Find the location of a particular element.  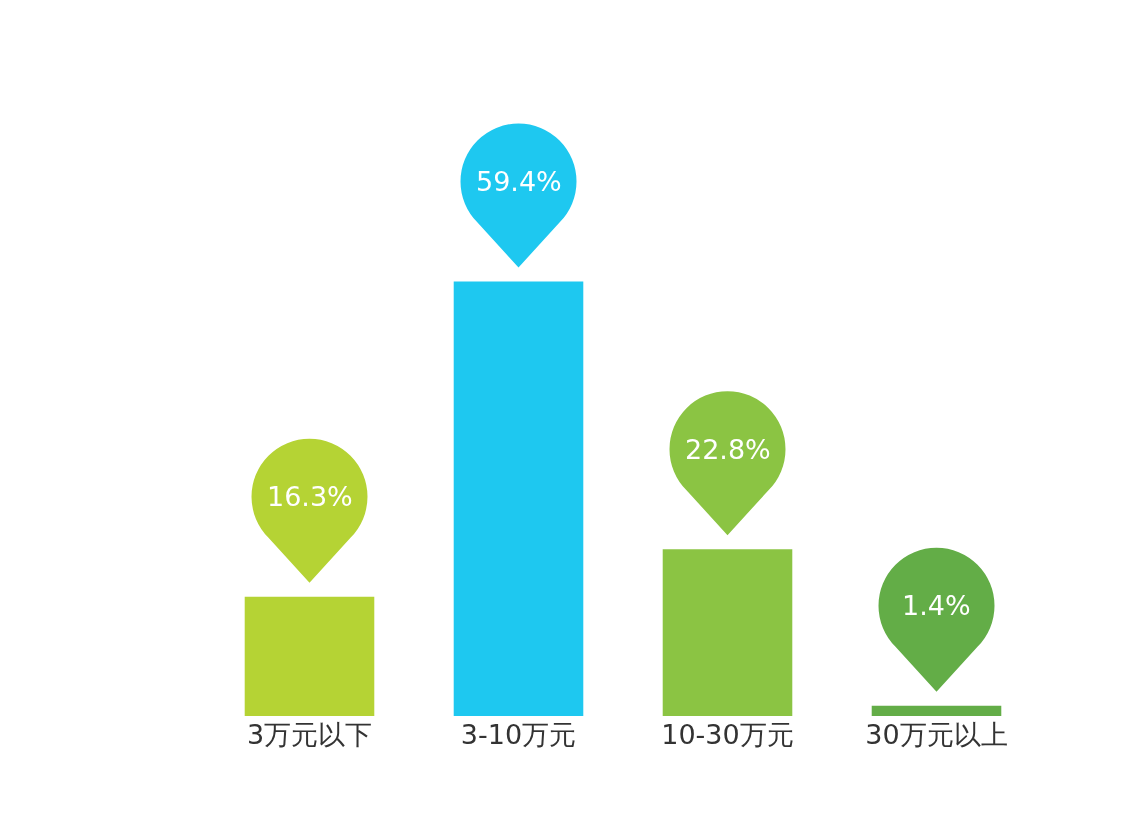

data-label: 59.4% is located at coordinates (519, 181).